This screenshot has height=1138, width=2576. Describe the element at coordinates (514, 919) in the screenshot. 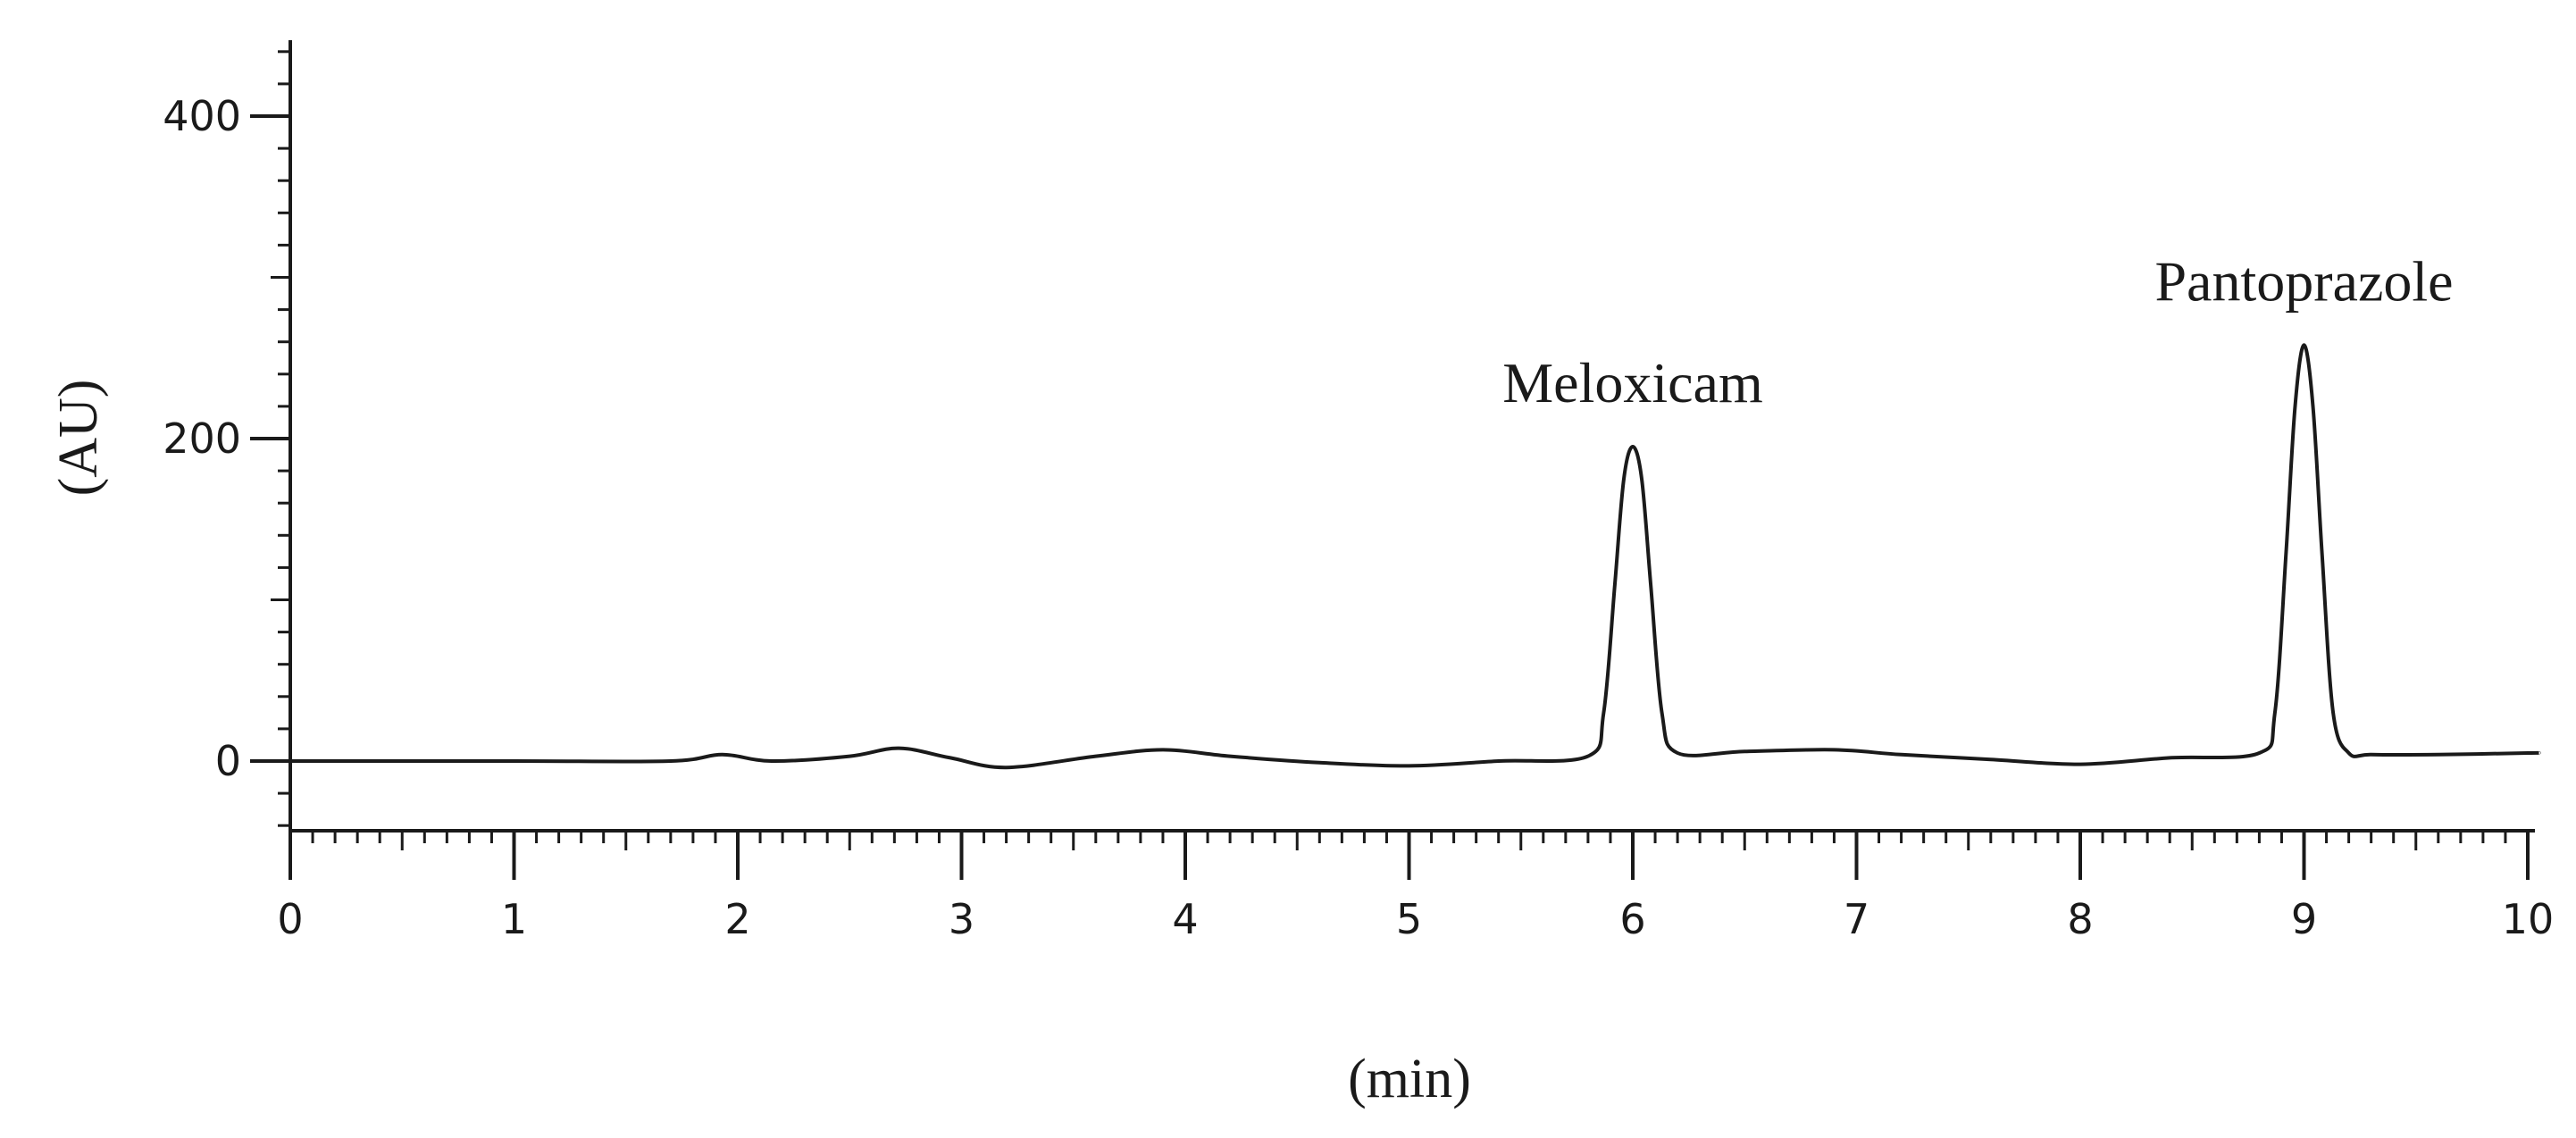

I see `x-tick-label: 1` at that location.